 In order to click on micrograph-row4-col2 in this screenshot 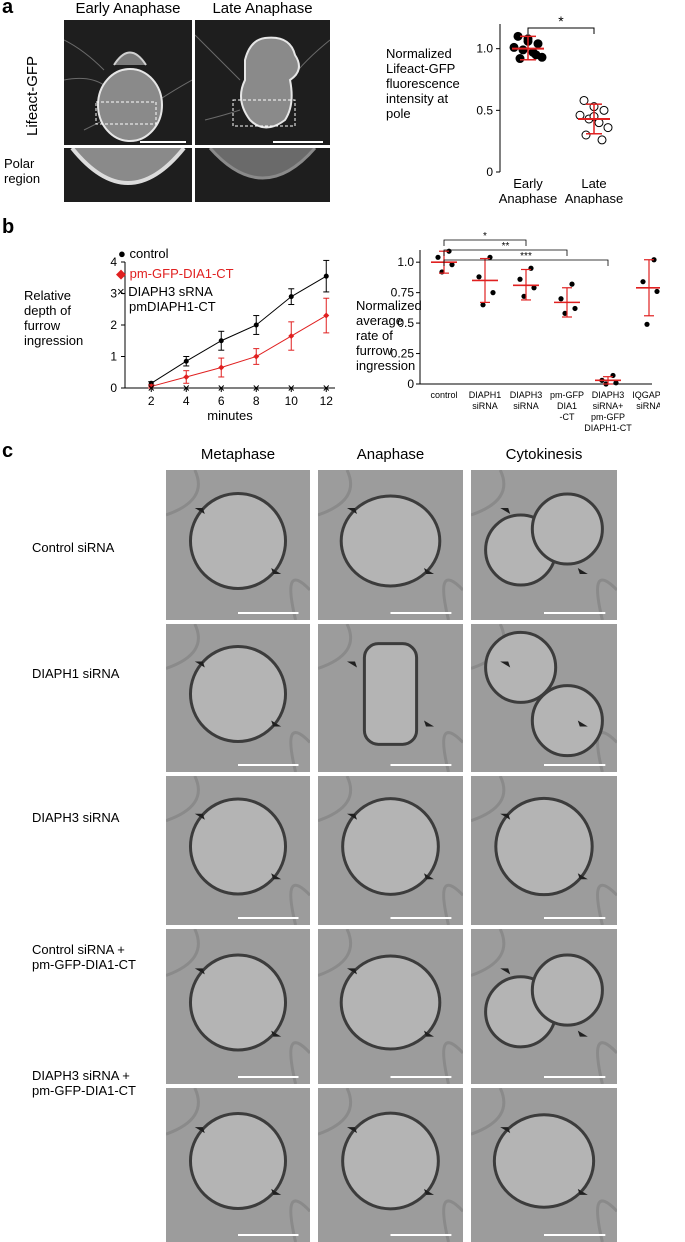, I will do `click(390, 1006)`.